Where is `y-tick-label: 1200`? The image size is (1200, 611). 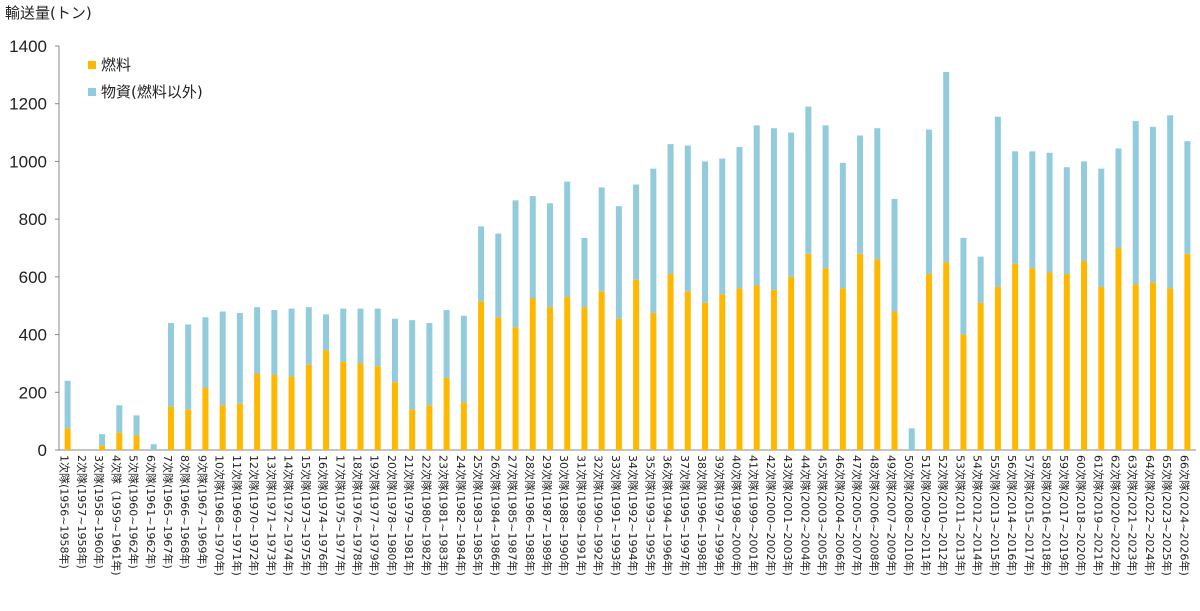 y-tick-label: 1200 is located at coordinates (28, 104).